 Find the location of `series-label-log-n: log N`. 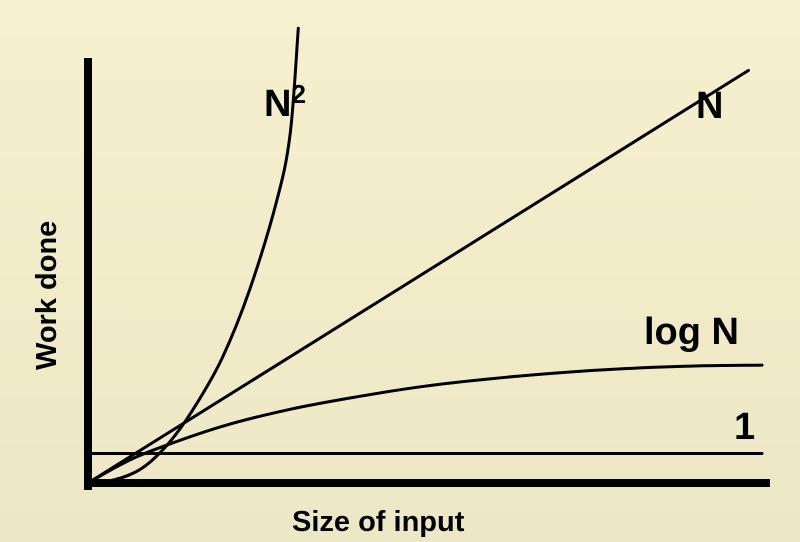

series-label-log-n: log N is located at coordinates (691, 332).